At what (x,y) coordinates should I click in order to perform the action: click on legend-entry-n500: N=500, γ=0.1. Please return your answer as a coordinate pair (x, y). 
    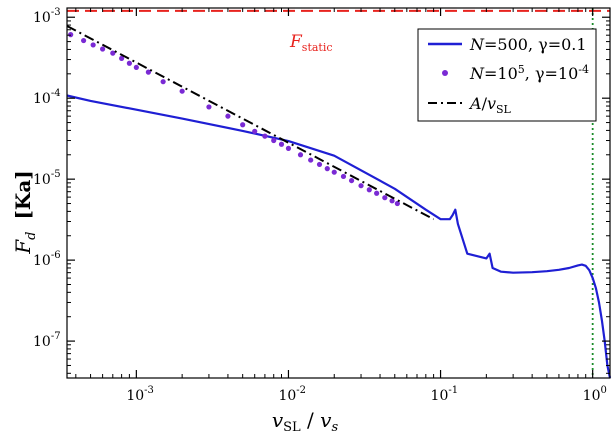
    Looking at the image, I should click on (528, 44).